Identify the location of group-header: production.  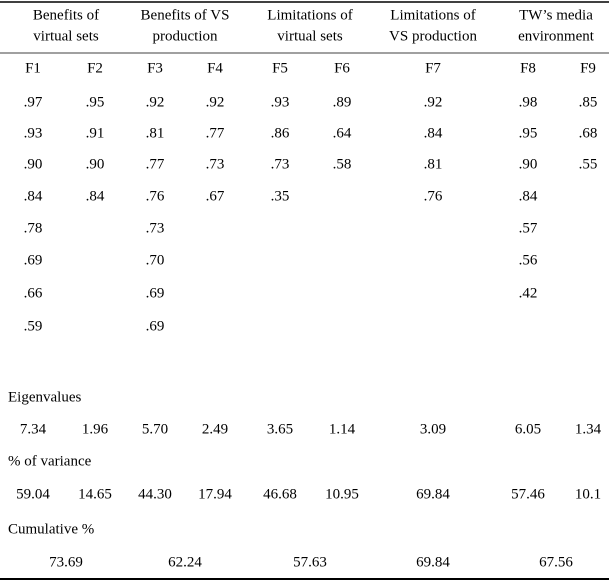
(185, 36).